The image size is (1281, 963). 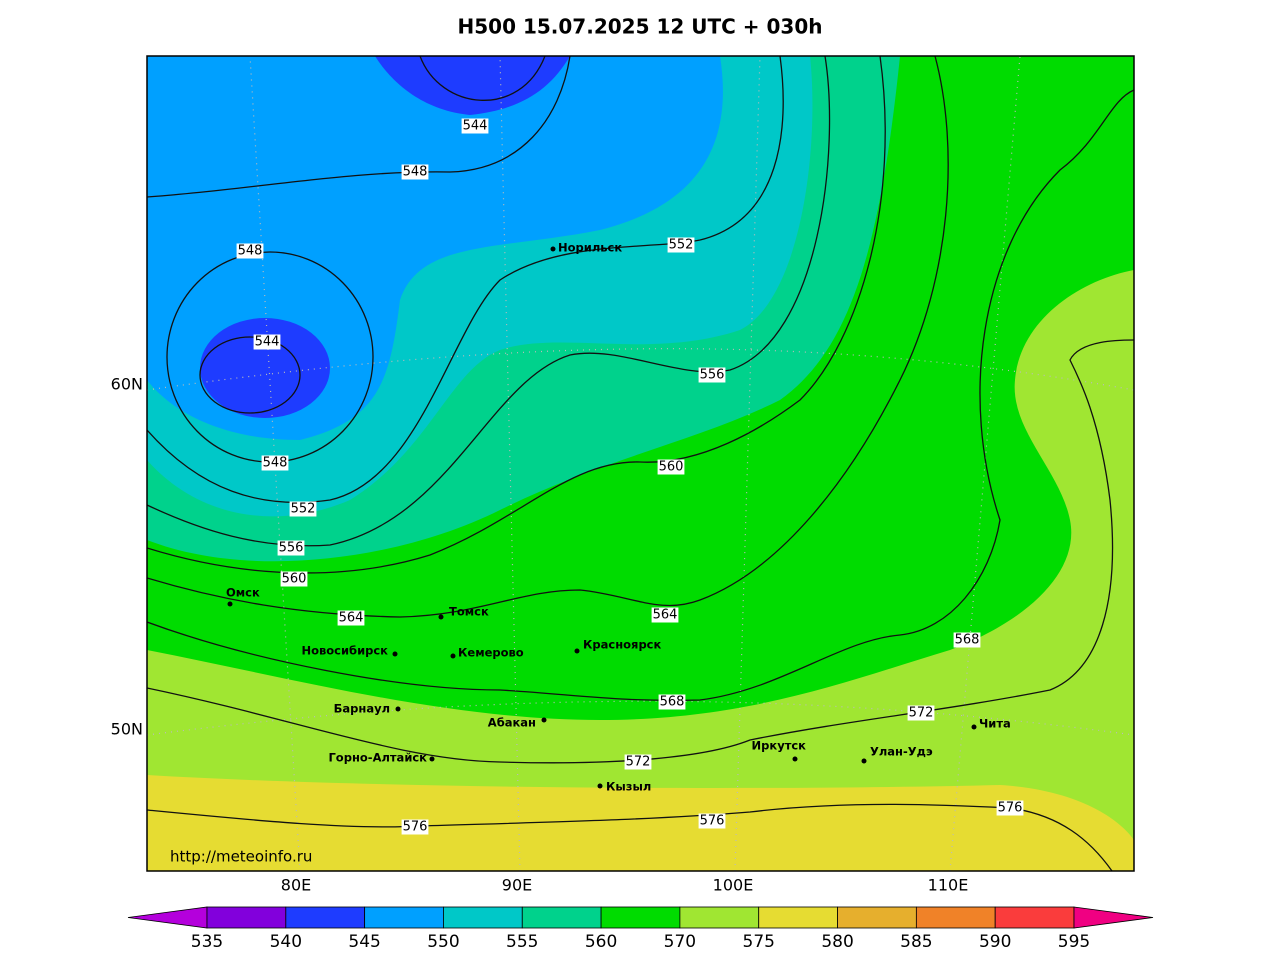 I want to click on city-name: Абакан, so click(x=512, y=723).